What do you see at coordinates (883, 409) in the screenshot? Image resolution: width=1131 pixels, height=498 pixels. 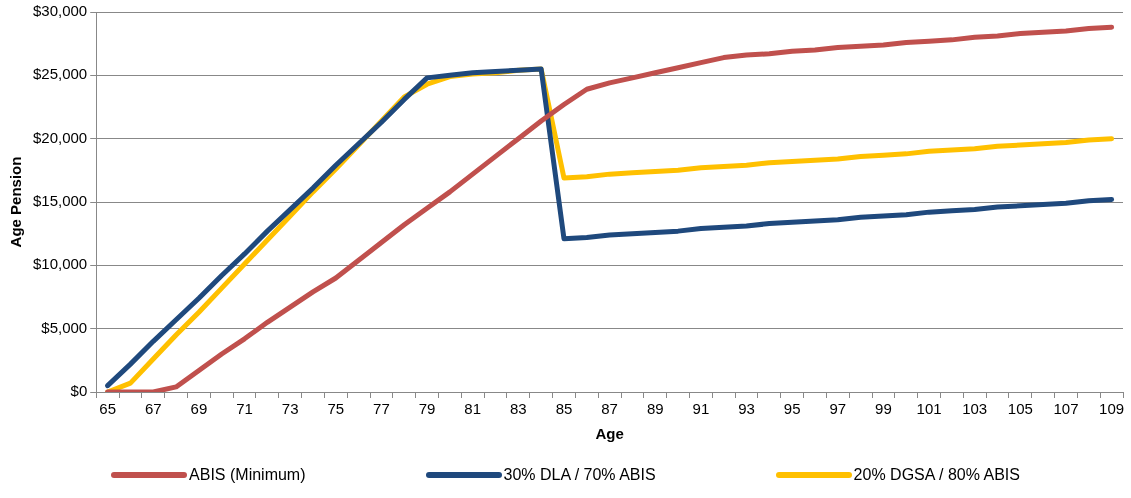 I see `x-tick-label: 99` at bounding box center [883, 409].